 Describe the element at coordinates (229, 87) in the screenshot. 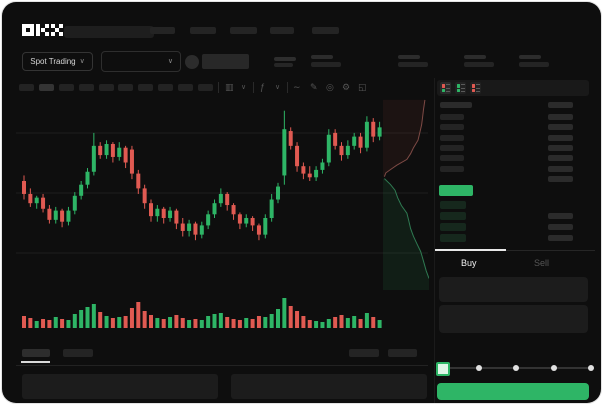

I see `chart-type-icon: ▥` at that location.